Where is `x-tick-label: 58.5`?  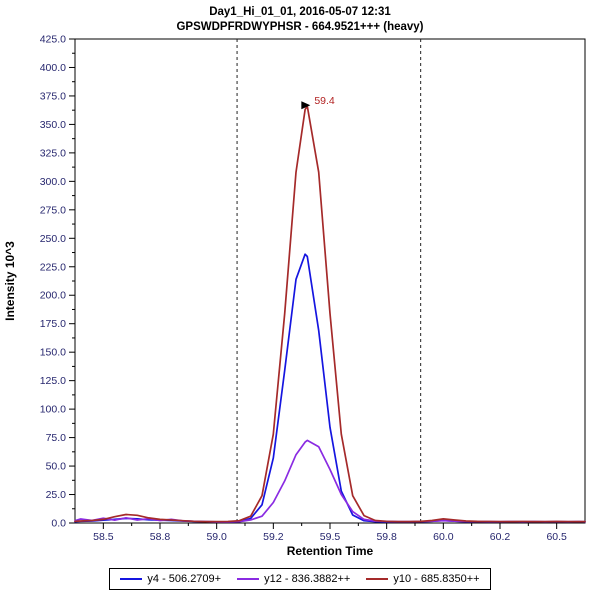 x-tick-label: 58.5 is located at coordinates (103, 537).